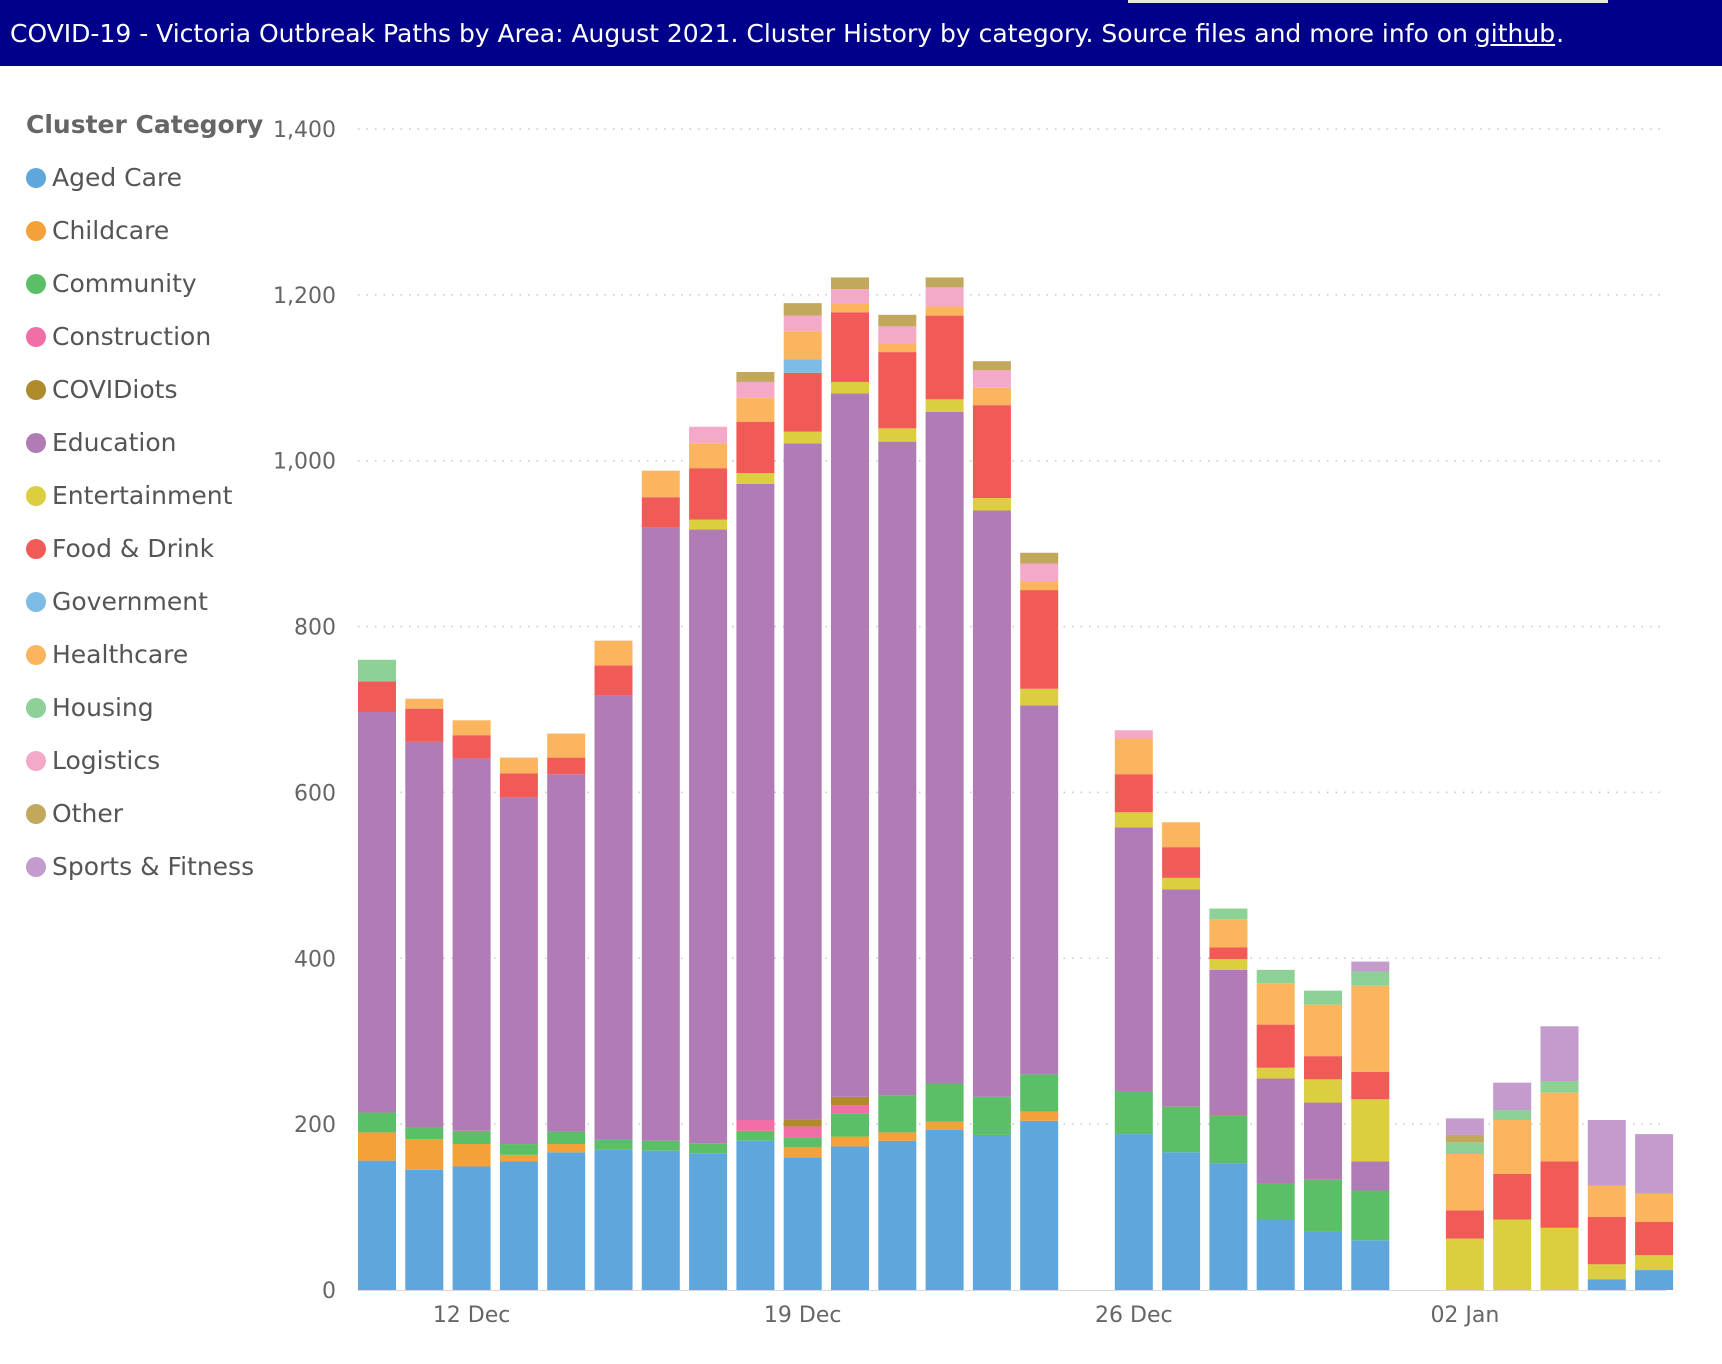 This screenshot has width=1722, height=1364. I want to click on legend-item-community: Community, so click(144, 283).